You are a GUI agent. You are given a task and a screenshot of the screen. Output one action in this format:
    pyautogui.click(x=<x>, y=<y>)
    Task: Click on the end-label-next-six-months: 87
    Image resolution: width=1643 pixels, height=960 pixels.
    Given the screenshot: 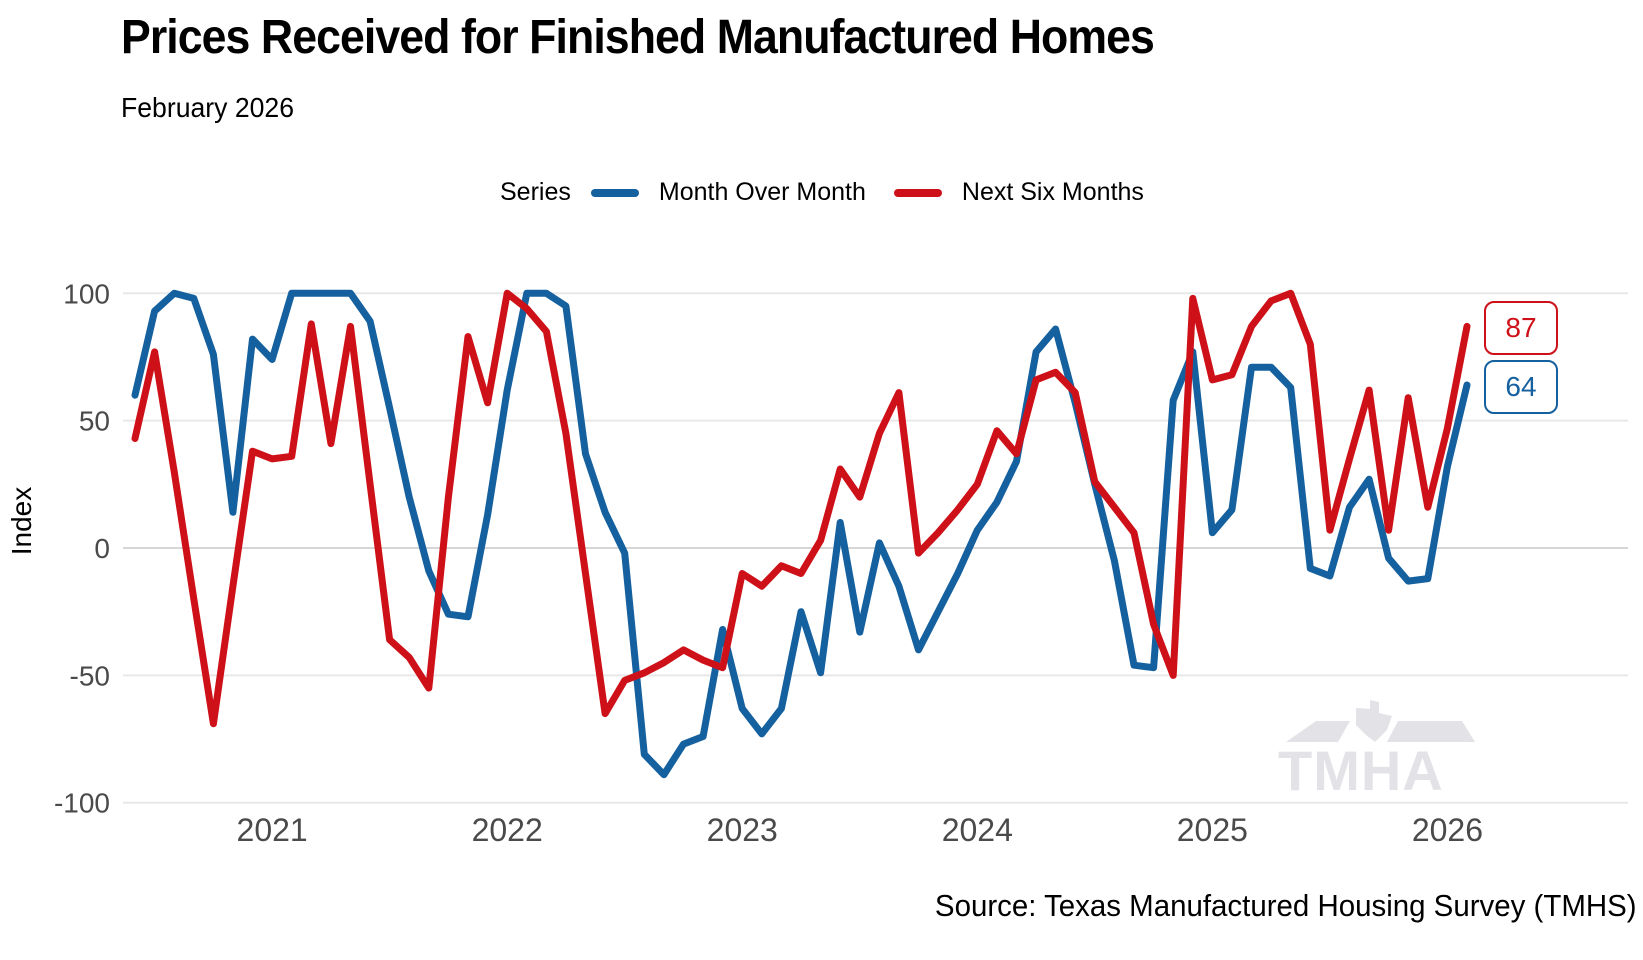 What is the action you would take?
    pyautogui.click(x=1521, y=328)
    